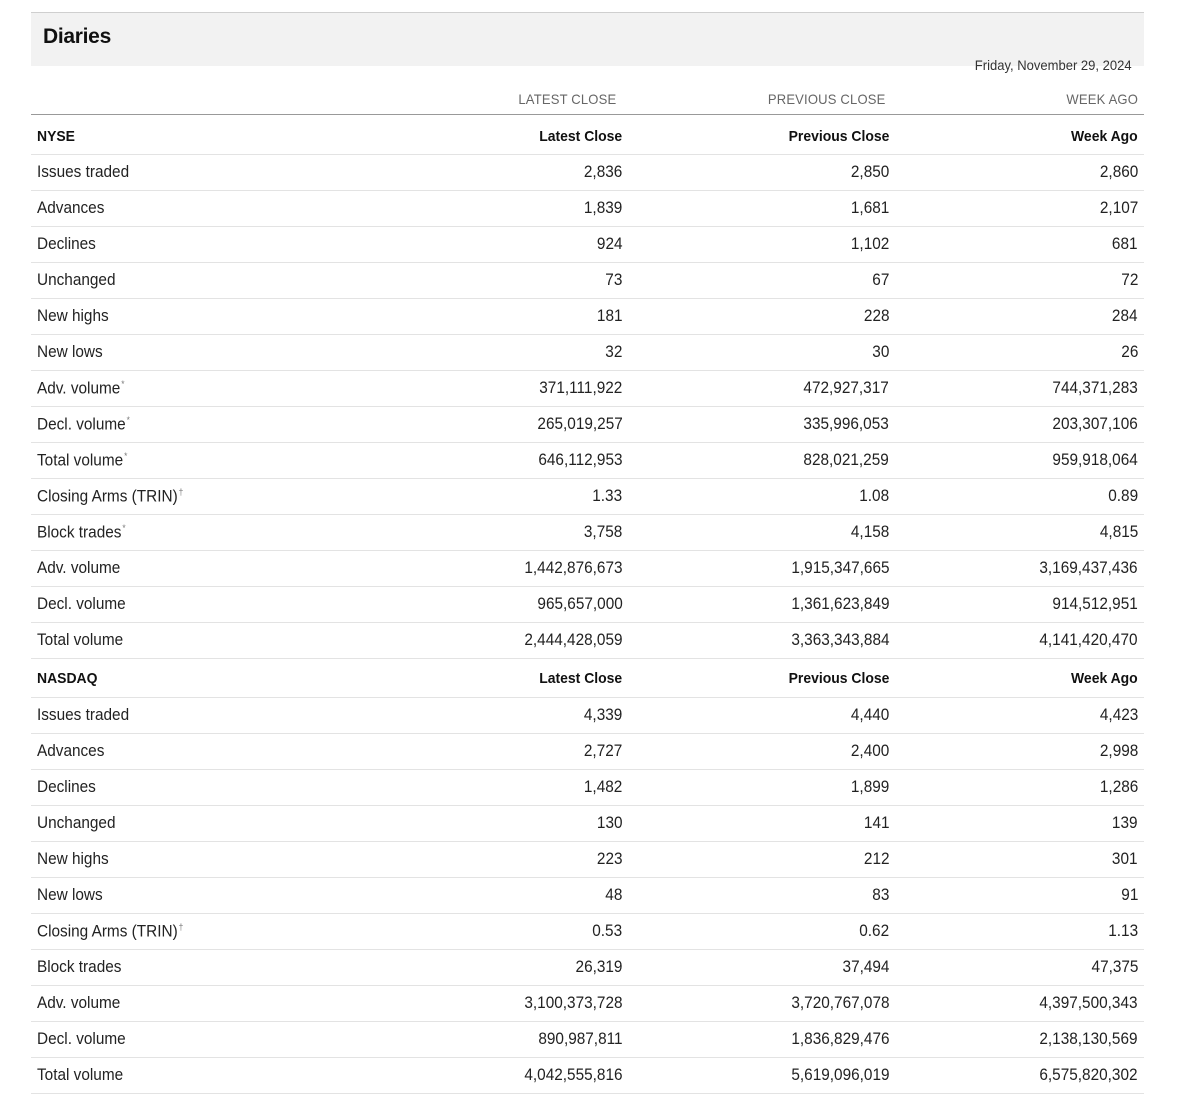 The height and width of the screenshot is (1096, 1178). Describe the element at coordinates (840, 604) in the screenshot. I see `cell-value: 1,361,623,849` at that location.